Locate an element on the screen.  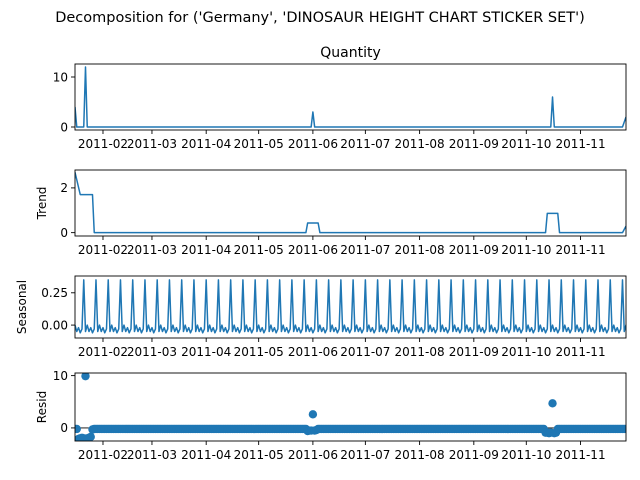
observed-y-tick-label: 0 is located at coordinates (64, 127).